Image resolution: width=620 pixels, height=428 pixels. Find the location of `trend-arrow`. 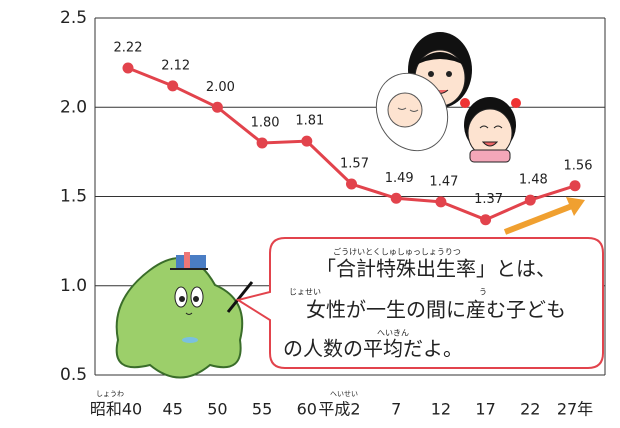

trend-arrow is located at coordinates (544, 216).